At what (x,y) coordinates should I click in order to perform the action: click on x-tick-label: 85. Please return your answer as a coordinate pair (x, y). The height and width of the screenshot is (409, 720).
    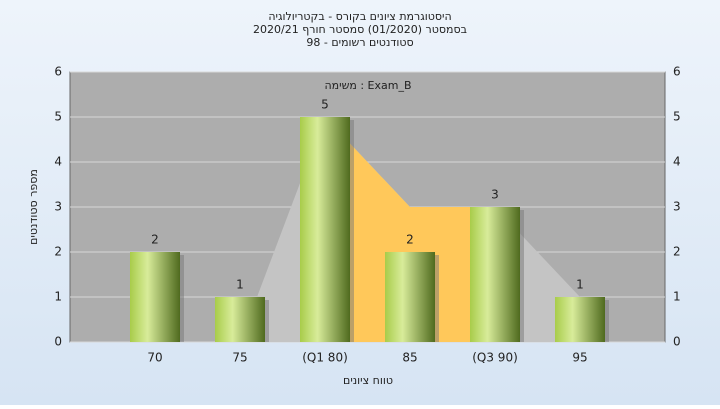
    Looking at the image, I should click on (409, 358).